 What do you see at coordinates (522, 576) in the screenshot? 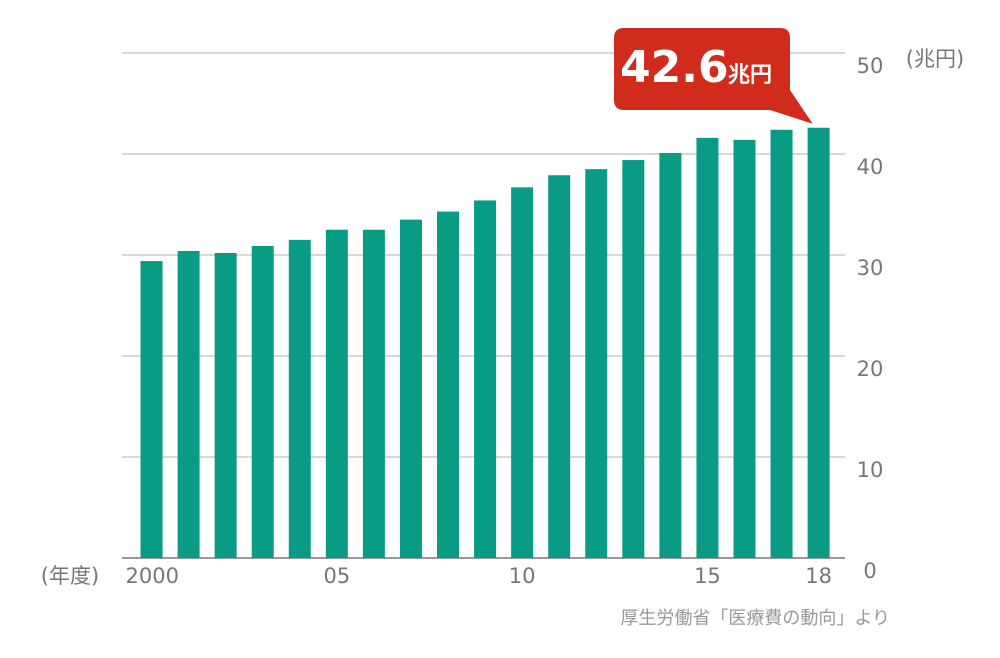
I see `x-tick-label: 10` at bounding box center [522, 576].